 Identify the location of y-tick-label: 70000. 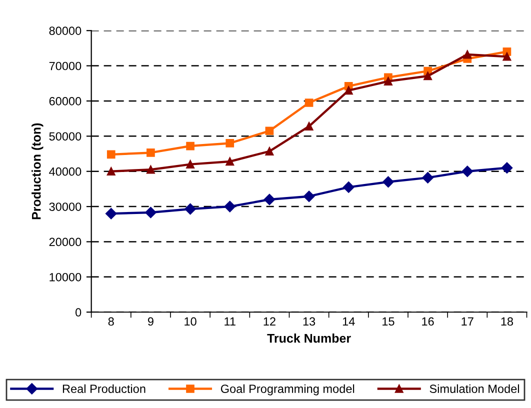
(65, 66).